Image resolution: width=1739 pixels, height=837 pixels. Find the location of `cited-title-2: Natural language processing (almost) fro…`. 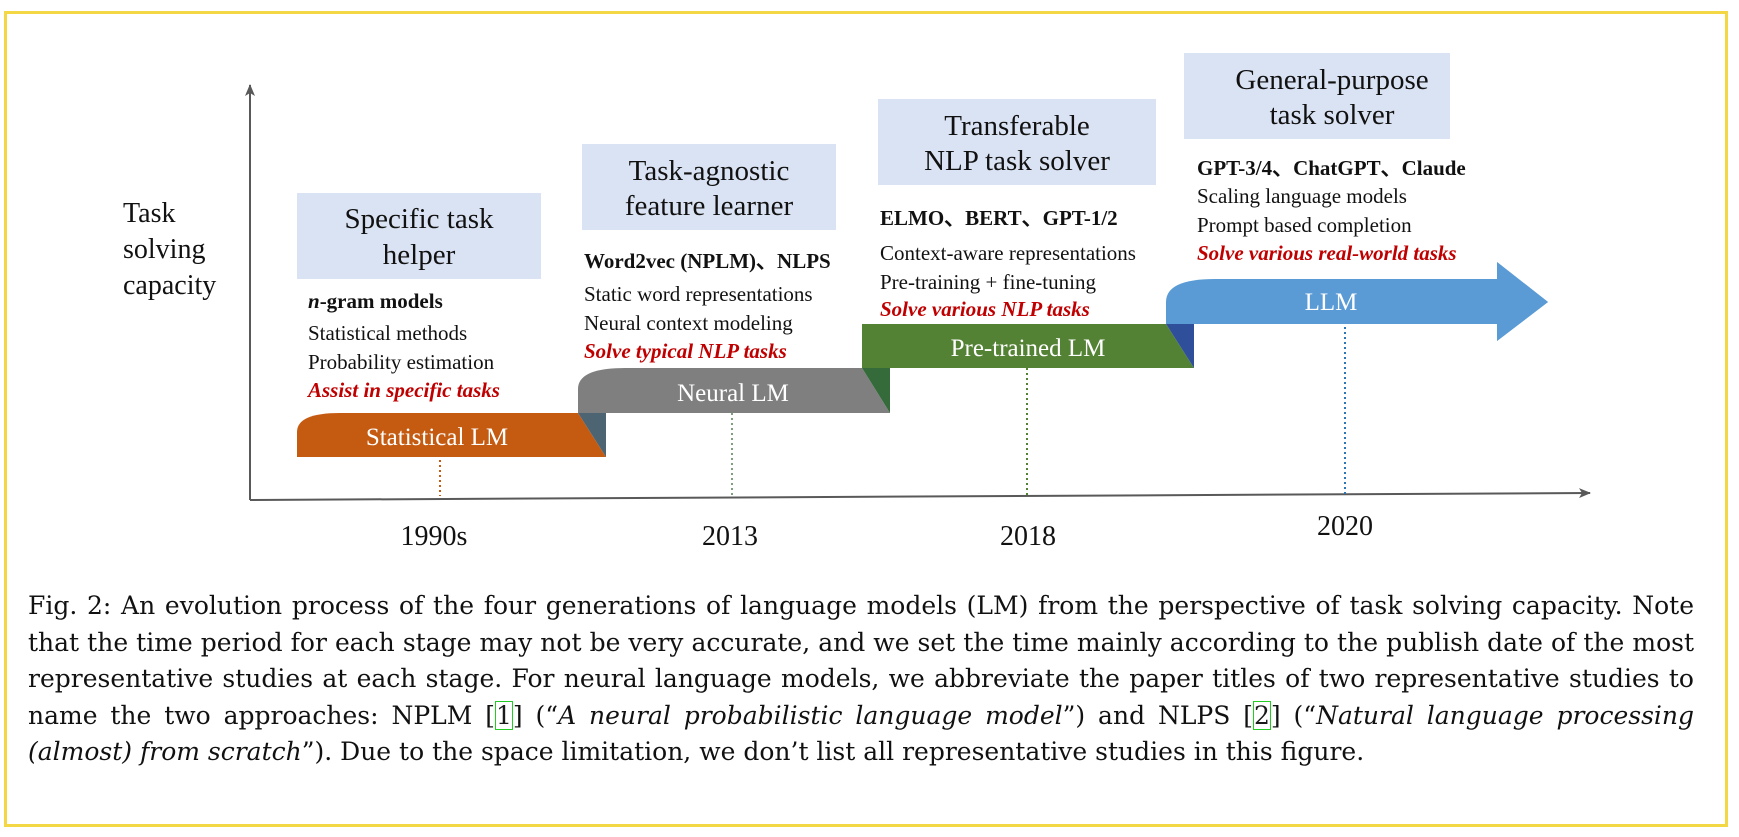

cited-title-2: Natural language processing (almost) fro… is located at coordinates (861, 733).